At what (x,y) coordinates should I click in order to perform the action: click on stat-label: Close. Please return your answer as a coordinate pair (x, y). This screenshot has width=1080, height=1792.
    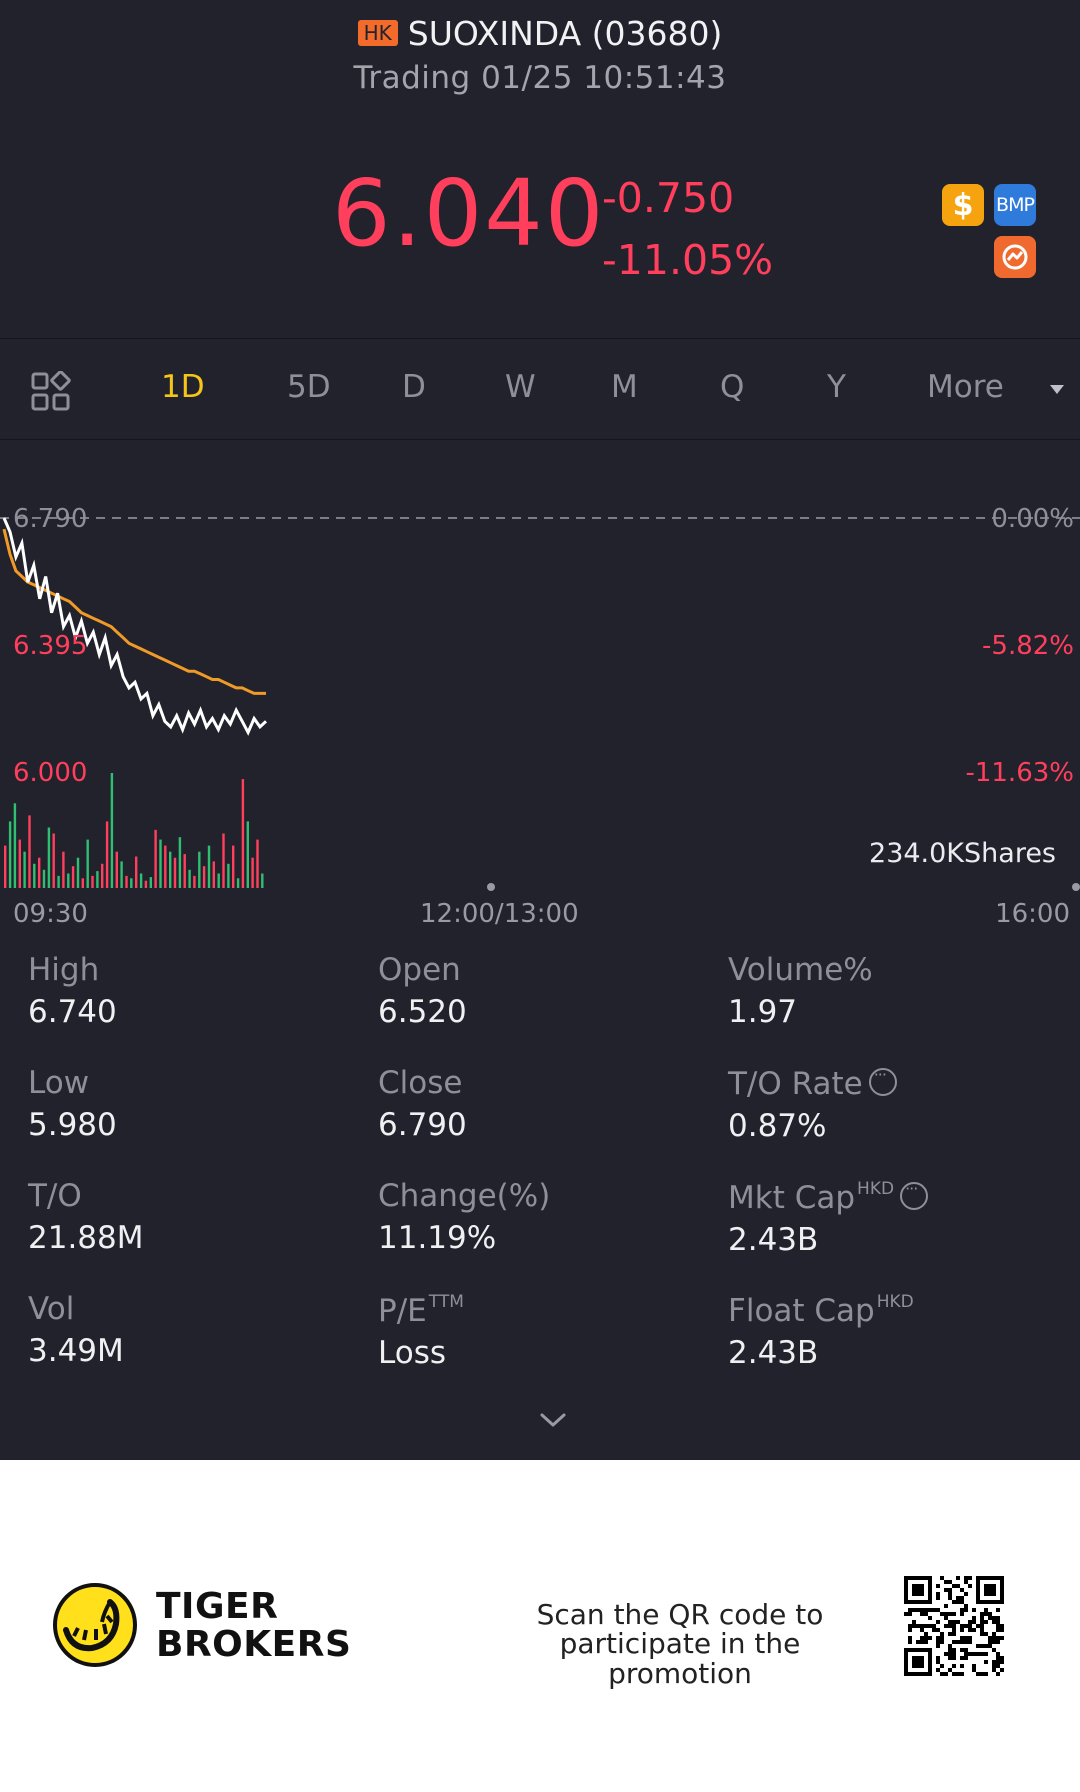
    Looking at the image, I should click on (420, 1083).